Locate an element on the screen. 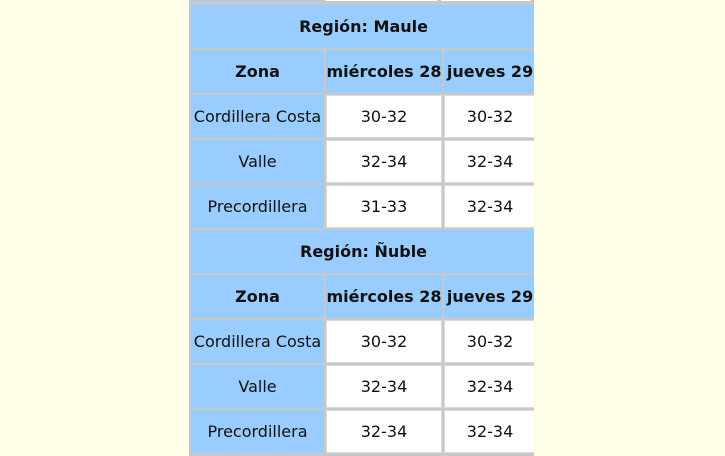 This screenshot has height=456, width=725. region-title: Región: Ñuble is located at coordinates (362, 251).